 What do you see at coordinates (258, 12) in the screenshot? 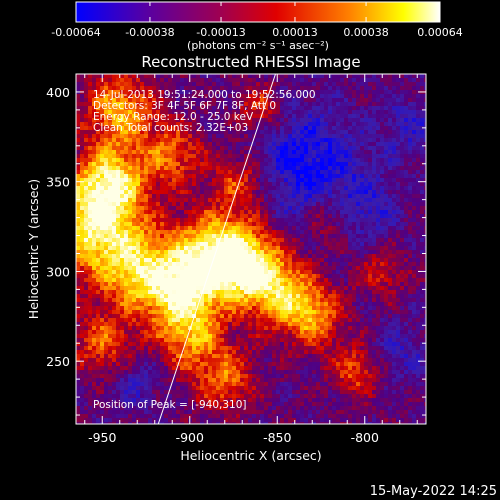
I see `colorbar` at bounding box center [258, 12].